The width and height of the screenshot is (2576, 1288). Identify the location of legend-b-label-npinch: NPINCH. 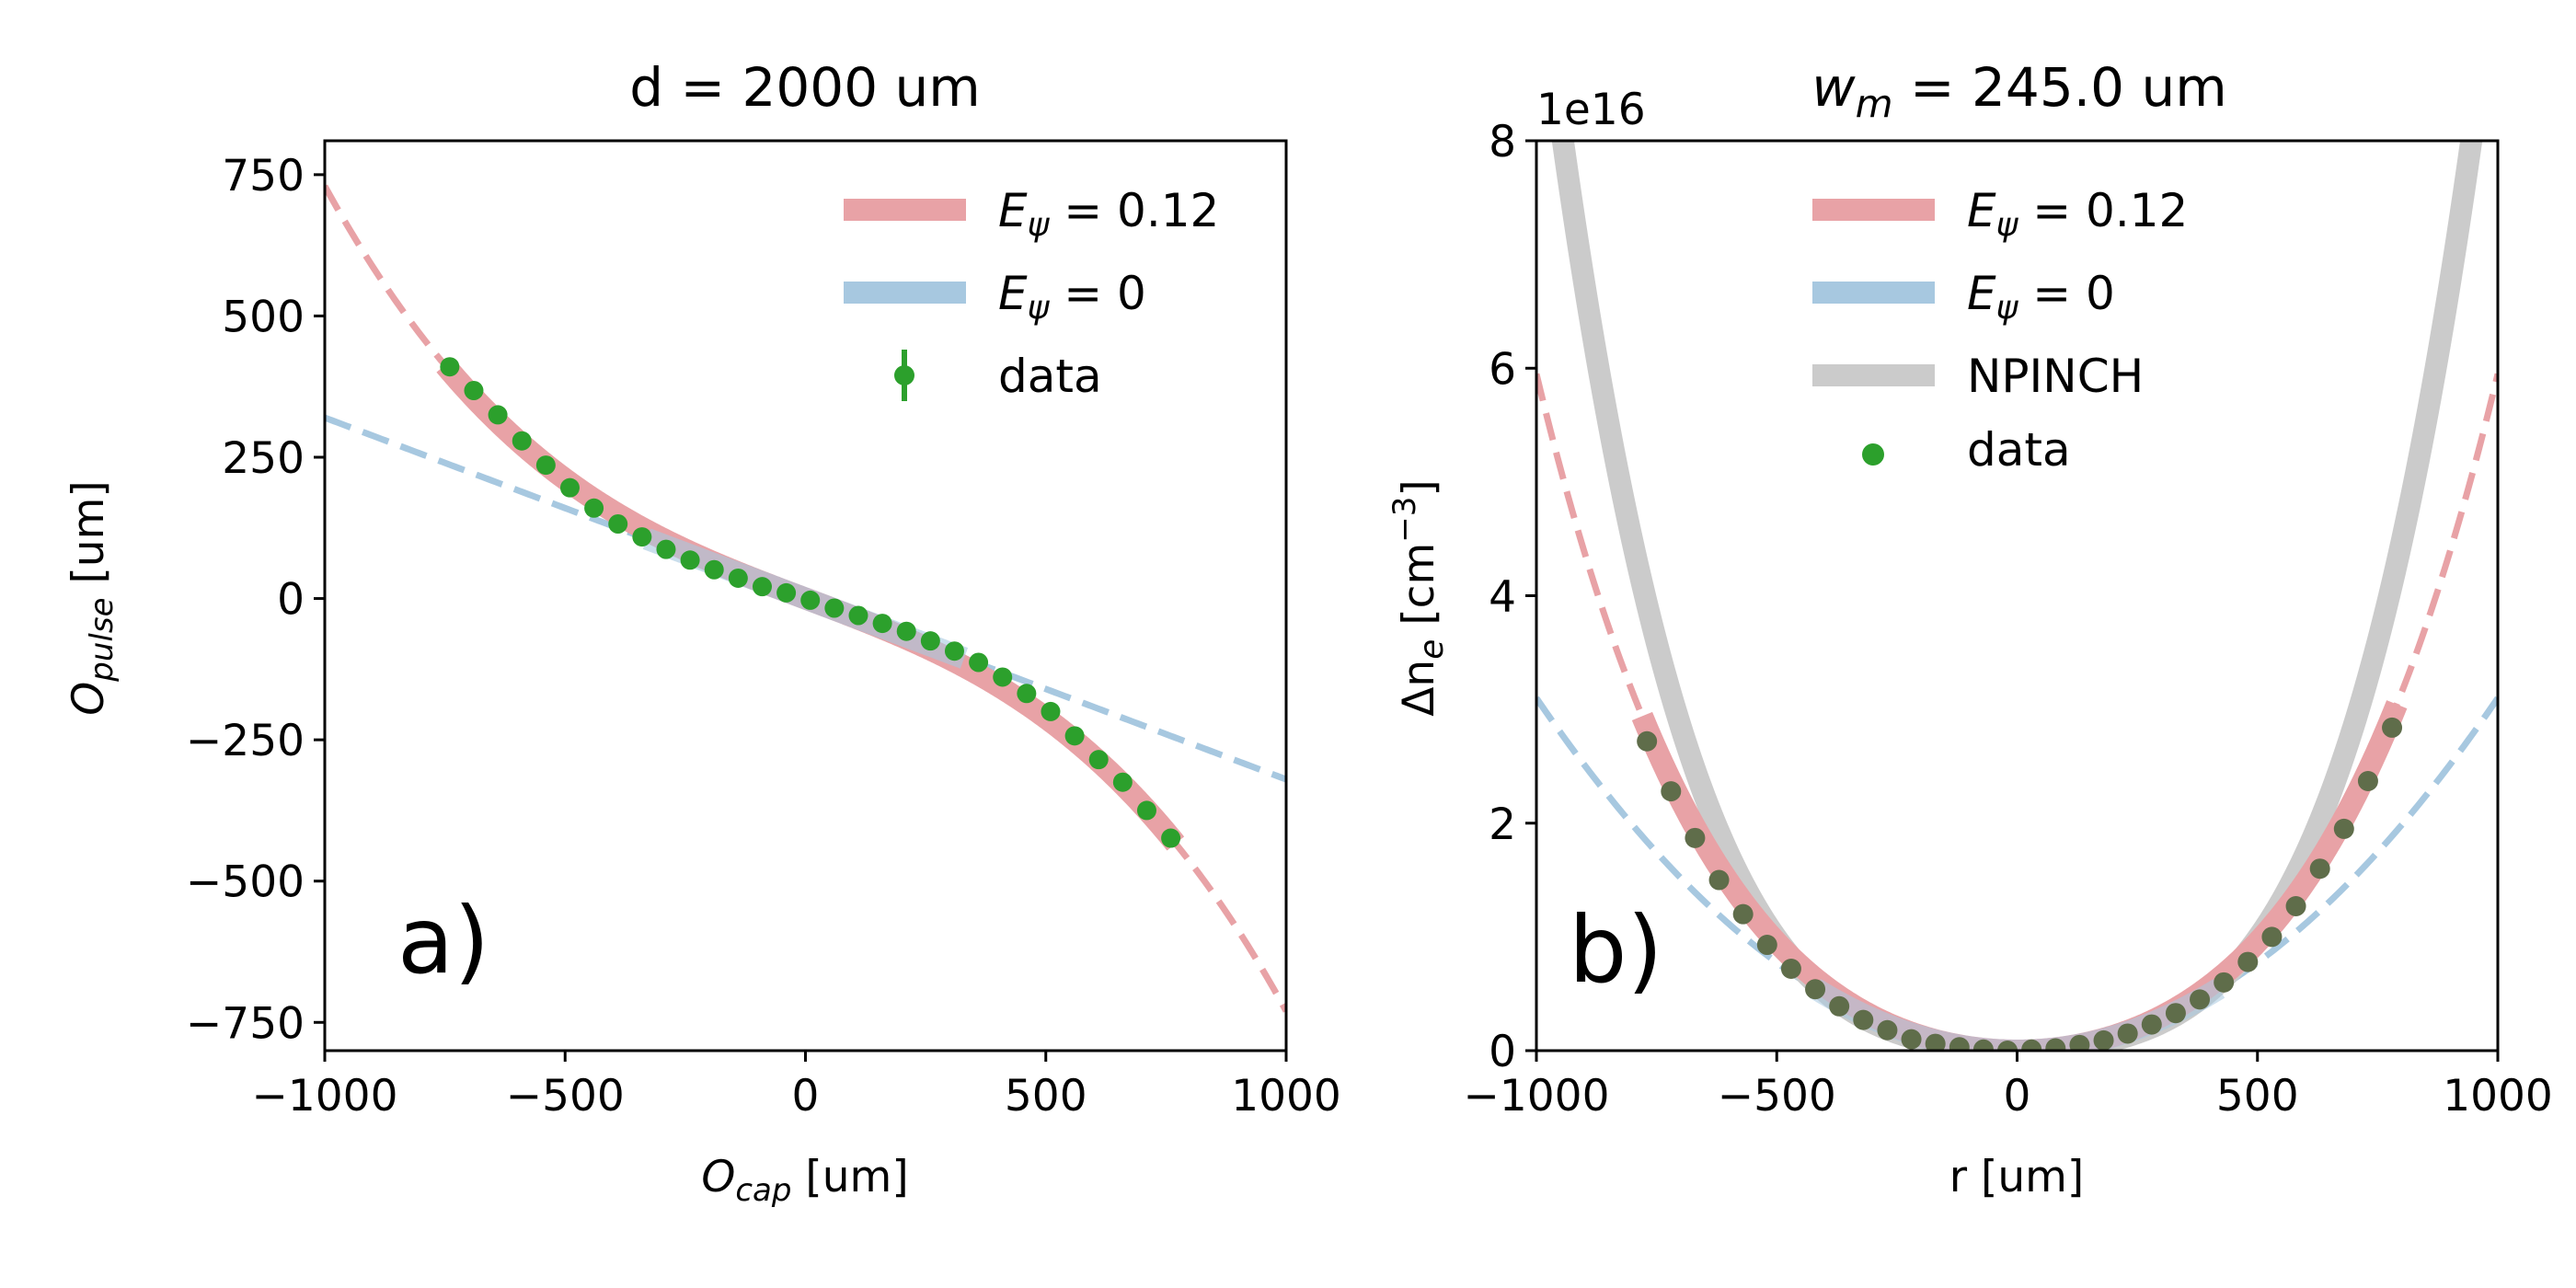
(2055, 376).